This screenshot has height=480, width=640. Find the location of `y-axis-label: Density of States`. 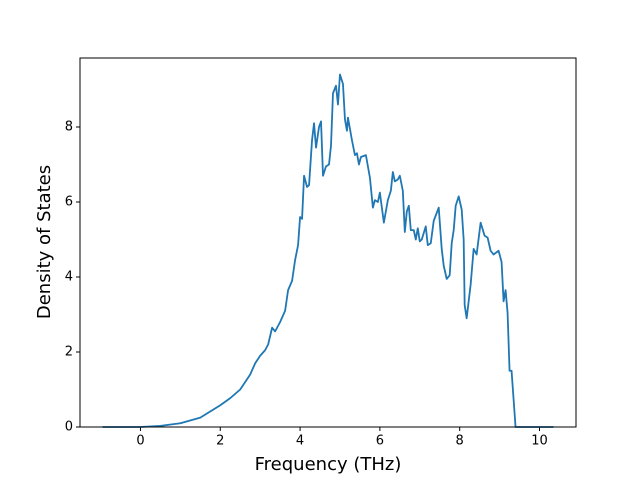

y-axis-label: Density of States is located at coordinates (44, 242).